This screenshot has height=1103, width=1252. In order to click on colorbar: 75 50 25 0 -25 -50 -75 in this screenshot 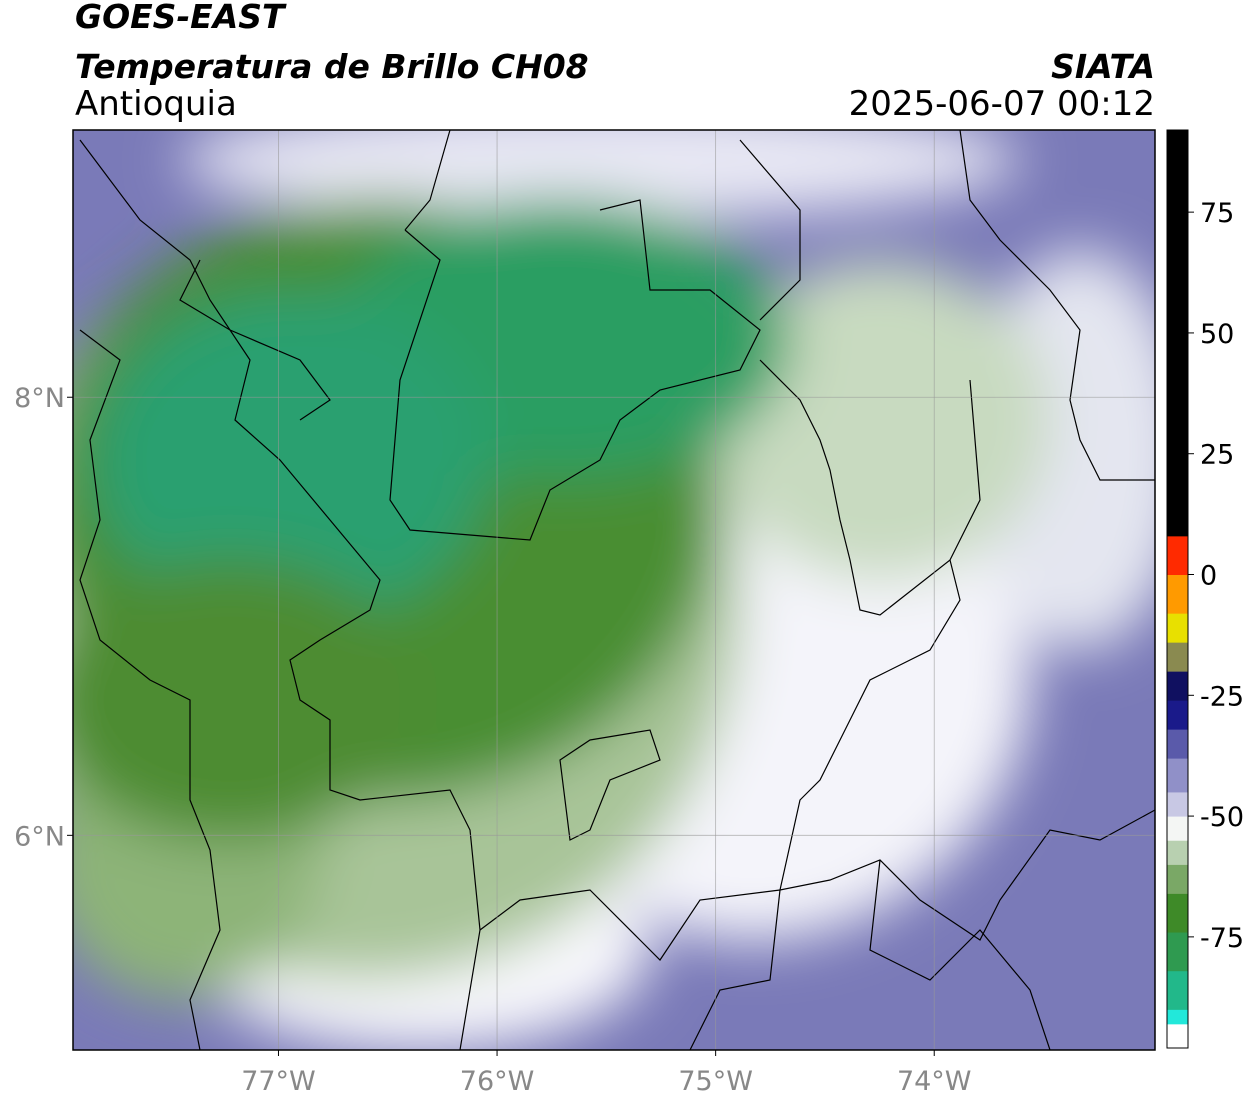, I will do `click(1205, 589)`.